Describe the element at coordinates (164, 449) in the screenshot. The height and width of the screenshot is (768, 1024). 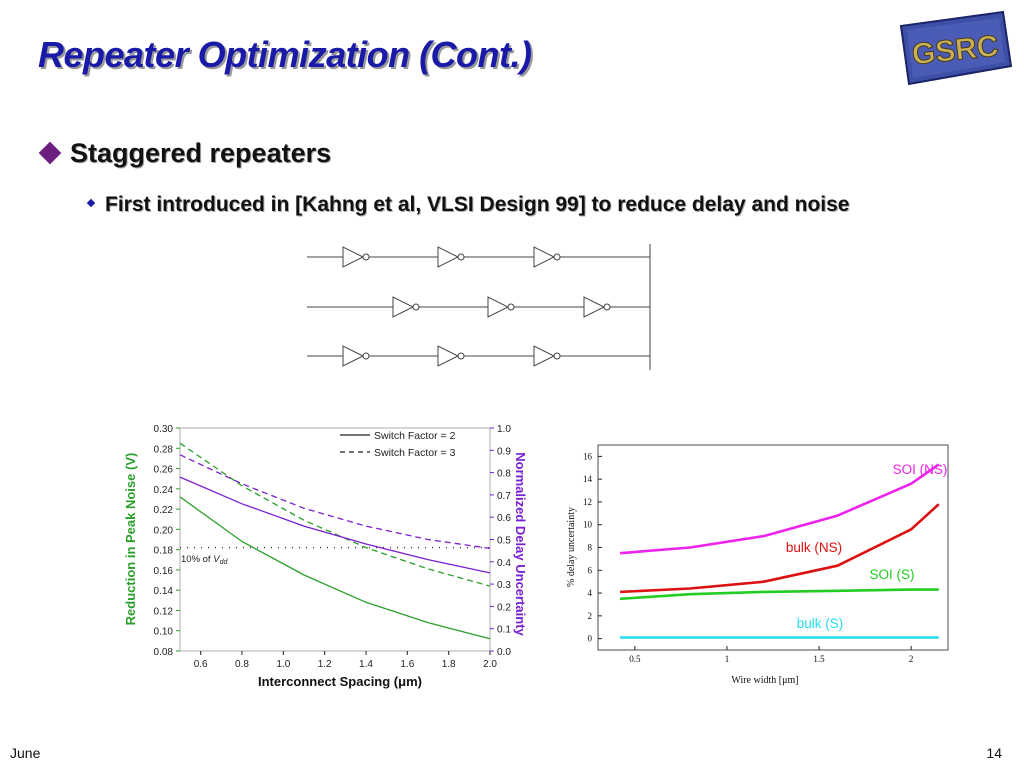
I see `y-left-tick-label: 0.28` at that location.